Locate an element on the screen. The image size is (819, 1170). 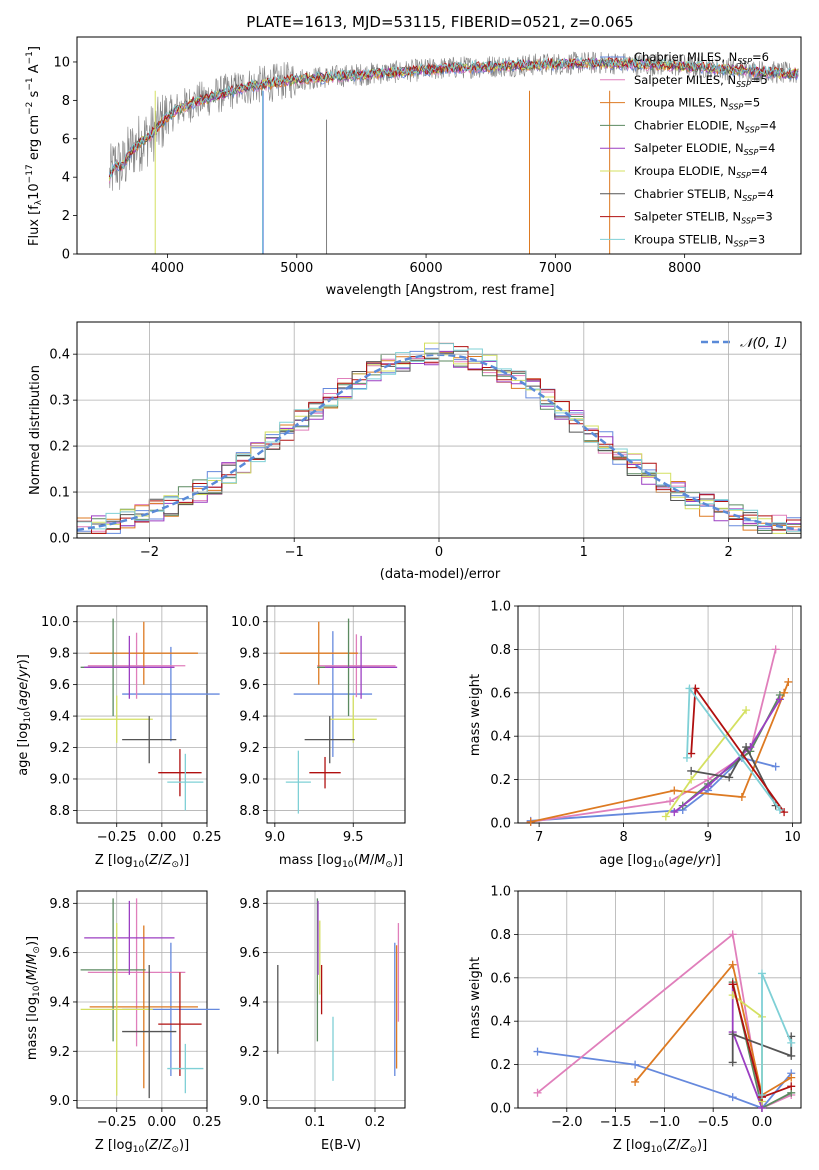
age-mass-xtick-label: 9.0 is located at coordinates (274, 837).